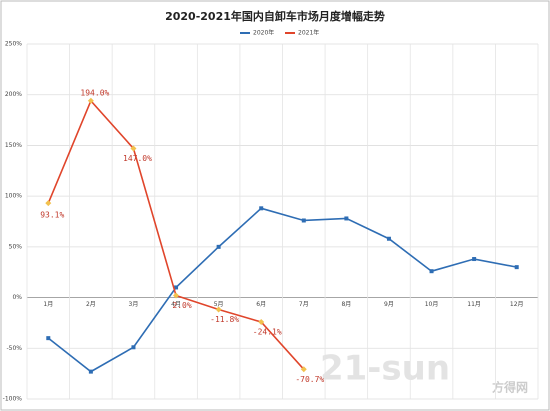  Describe the element at coordinates (267, 332) in the screenshot. I see `data-label: -24.1%` at that location.